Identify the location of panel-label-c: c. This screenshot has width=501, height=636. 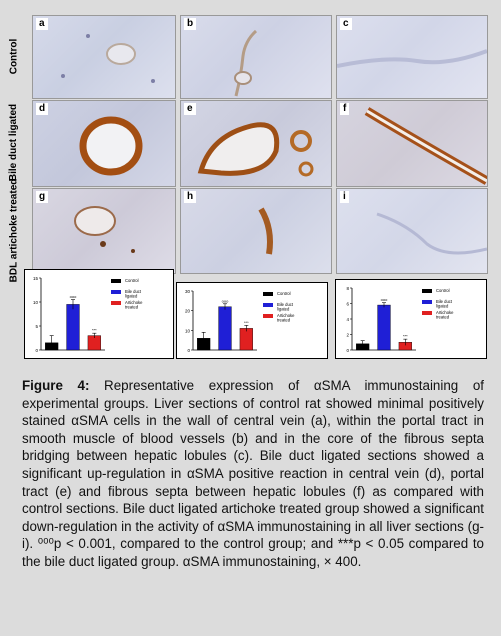
(346, 24).